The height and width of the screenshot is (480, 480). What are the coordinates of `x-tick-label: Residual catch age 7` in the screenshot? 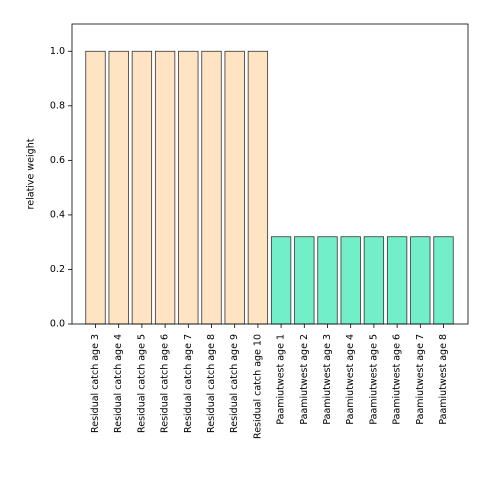 It's located at (188, 383).